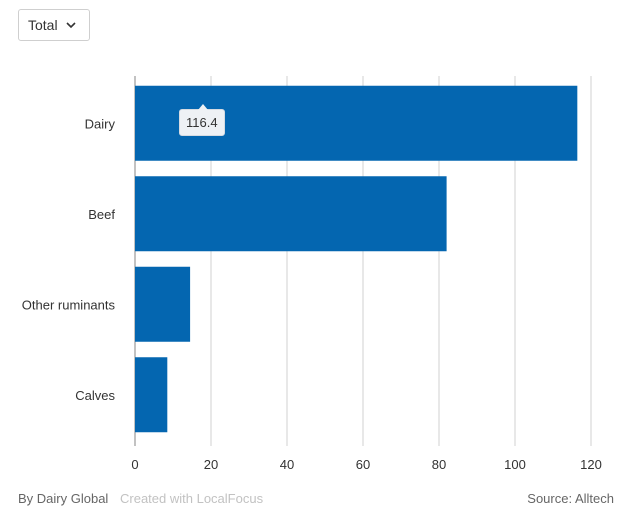  I want to click on bar-calves, so click(151, 395).